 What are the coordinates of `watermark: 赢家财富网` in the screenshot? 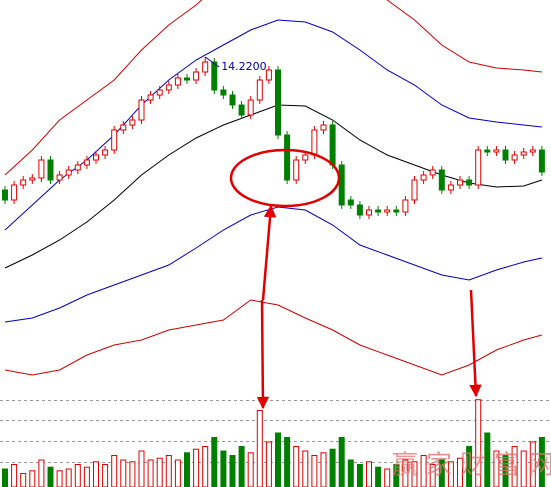 It's located at (471, 466).